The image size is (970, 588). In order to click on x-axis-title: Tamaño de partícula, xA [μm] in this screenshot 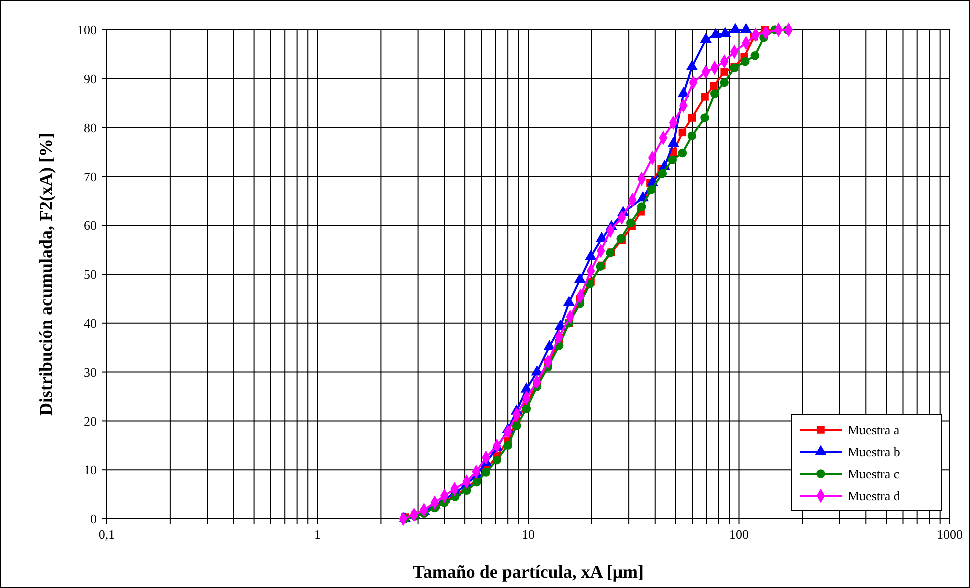, I will do `click(528, 572)`.